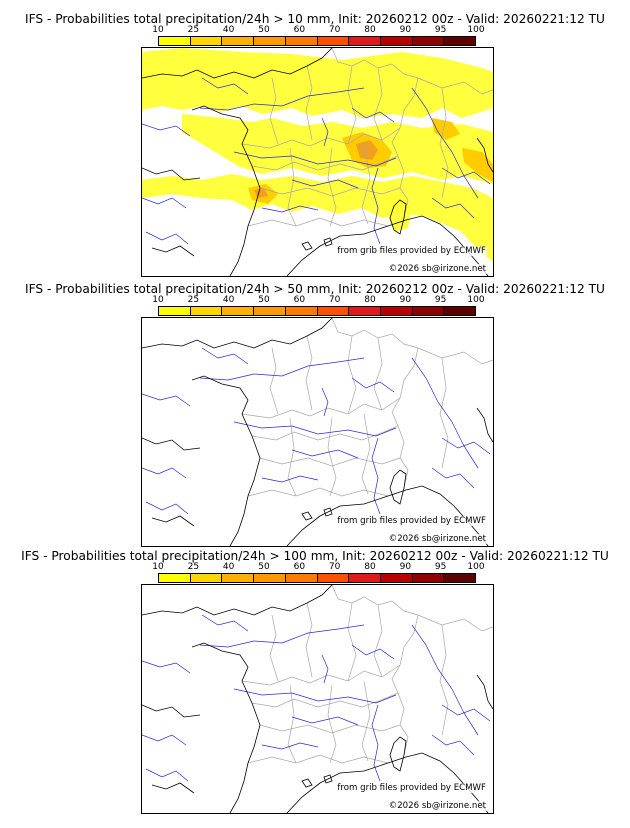 Image resolution: width=630 pixels, height=828 pixels. Describe the element at coordinates (477, 165) in the screenshot. I see `precip-area-mid` at that location.